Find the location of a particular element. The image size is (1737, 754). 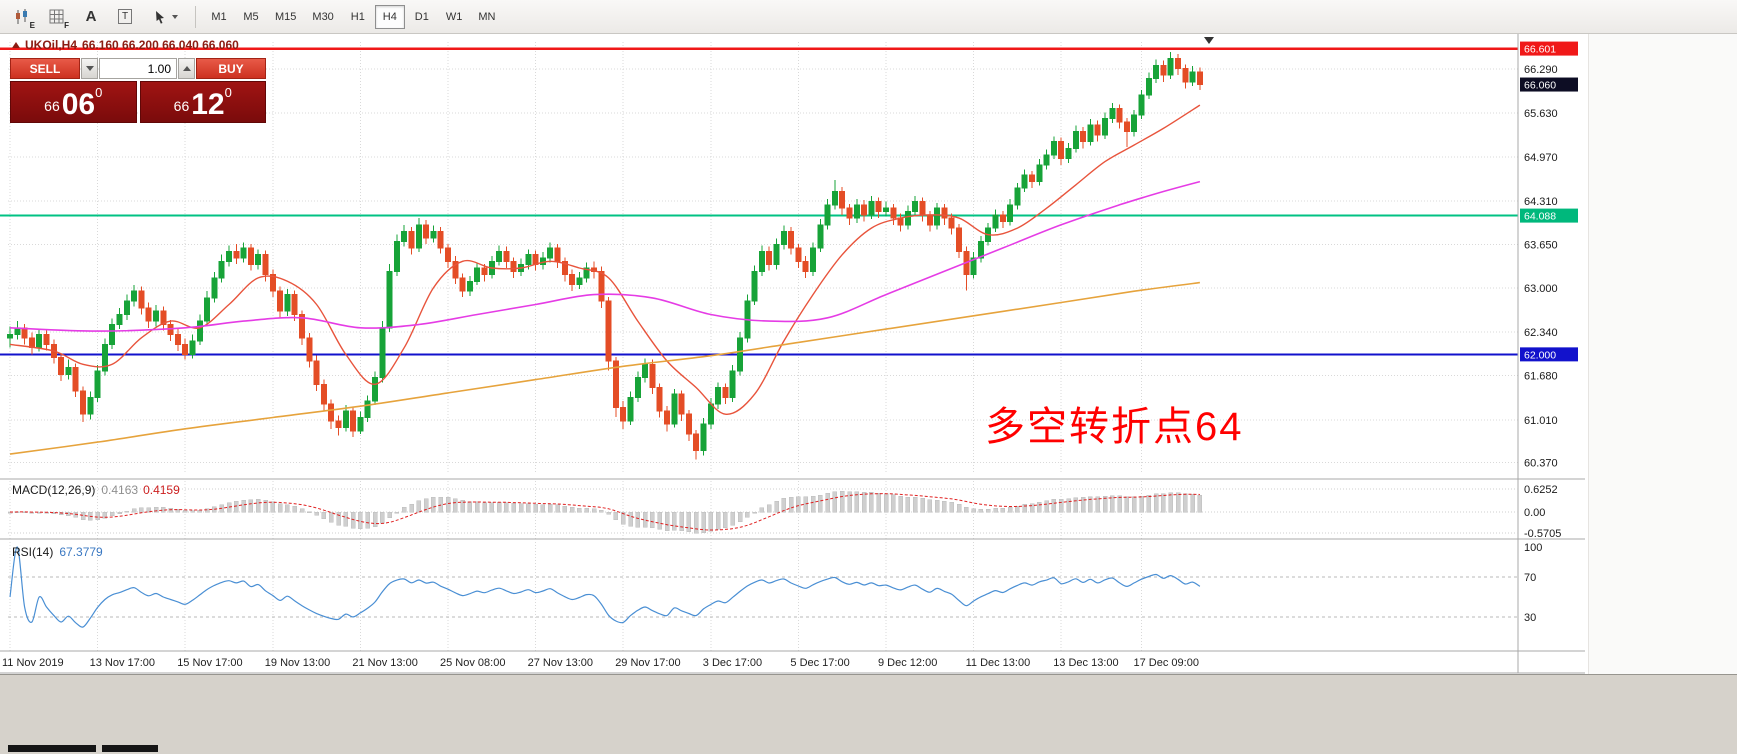

buy-price-major: 66 is located at coordinates (181, 106).